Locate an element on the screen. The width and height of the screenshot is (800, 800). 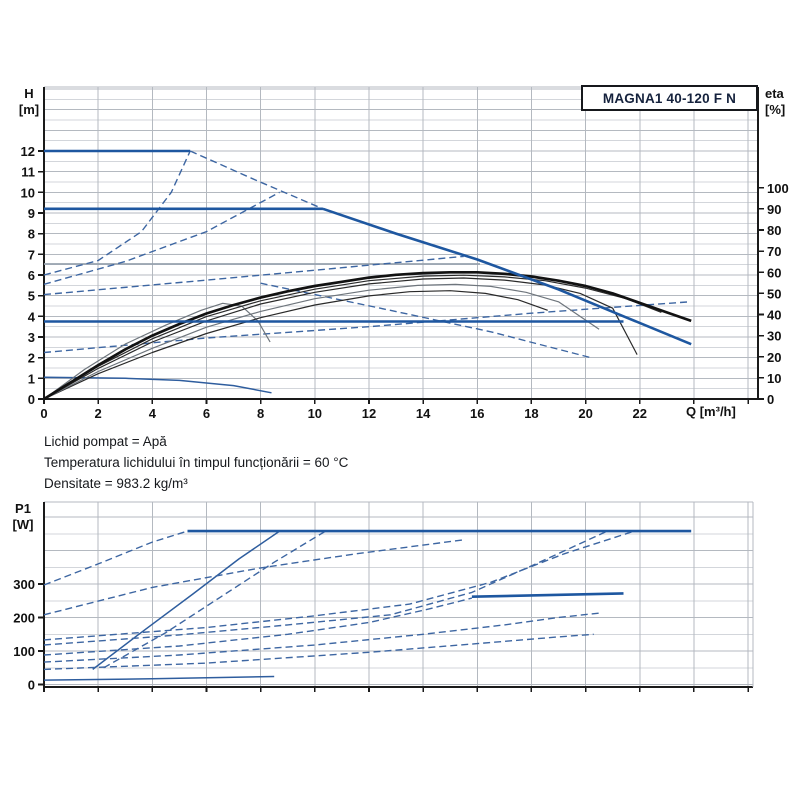
h-axis-title-symbol: H is located at coordinates (29, 93).